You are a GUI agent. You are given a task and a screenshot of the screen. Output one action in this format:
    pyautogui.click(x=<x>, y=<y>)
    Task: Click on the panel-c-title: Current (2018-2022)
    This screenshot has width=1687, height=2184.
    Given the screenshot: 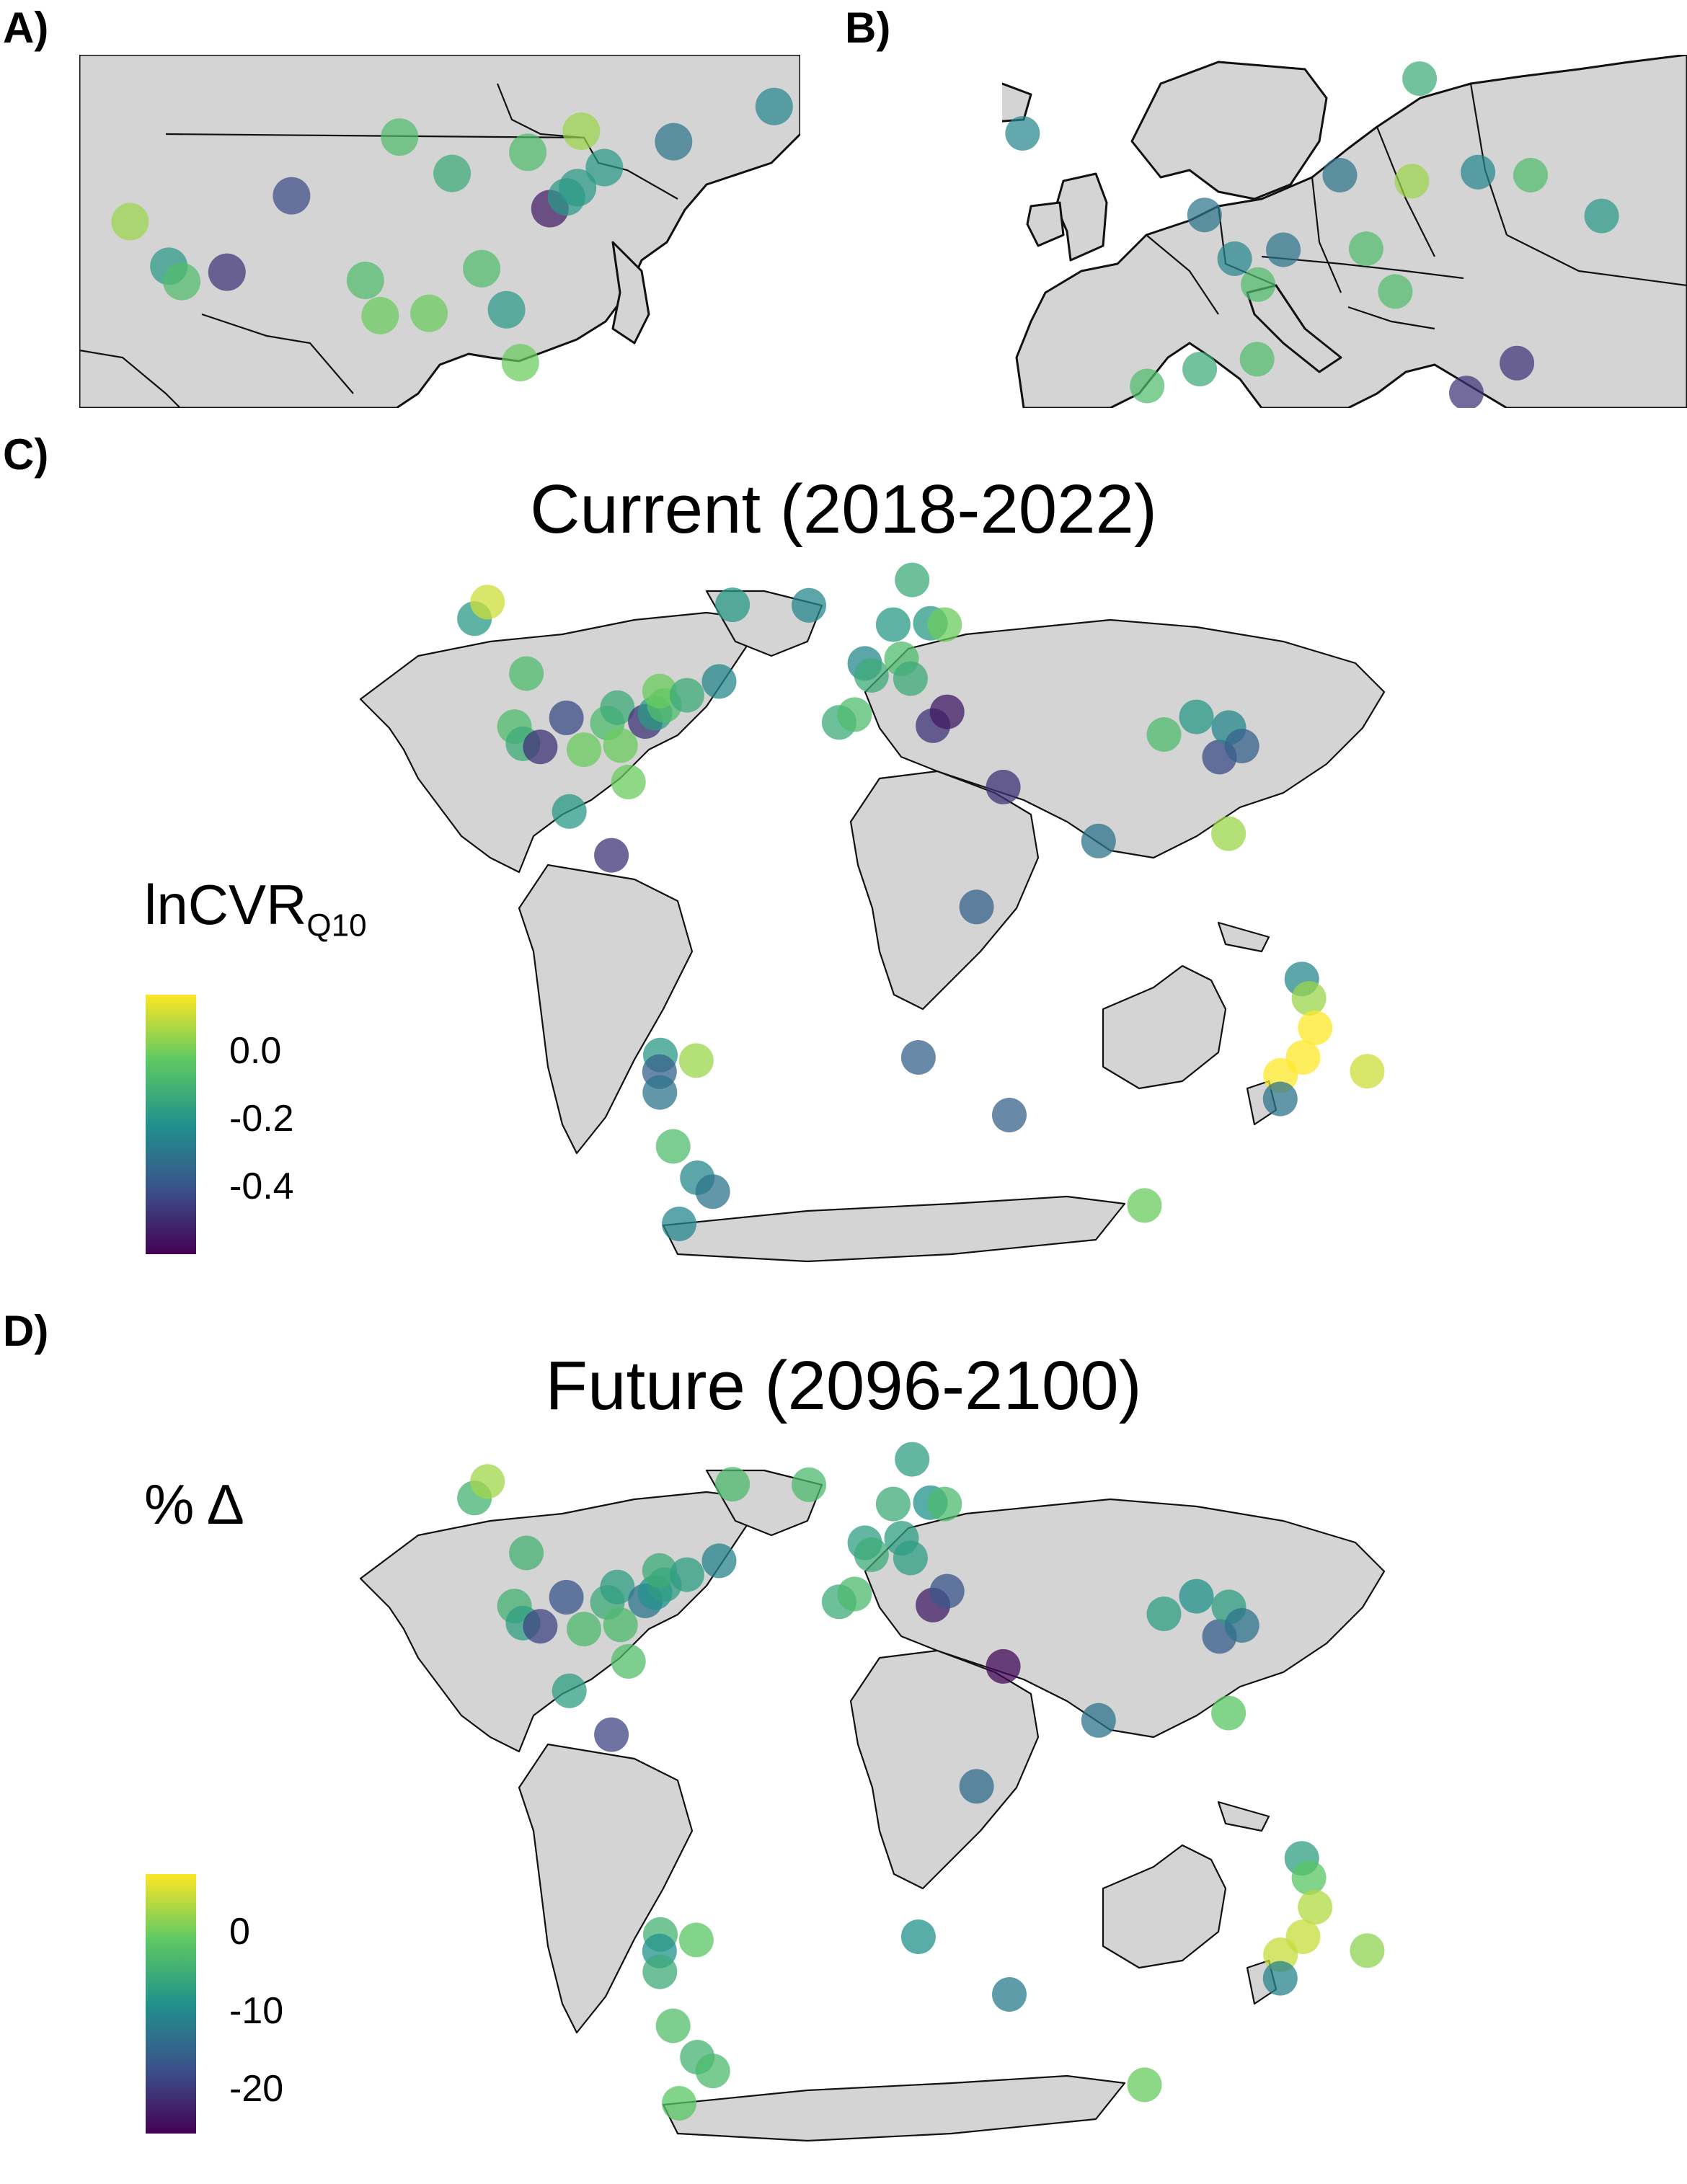 What is the action you would take?
    pyautogui.click(x=843, y=509)
    